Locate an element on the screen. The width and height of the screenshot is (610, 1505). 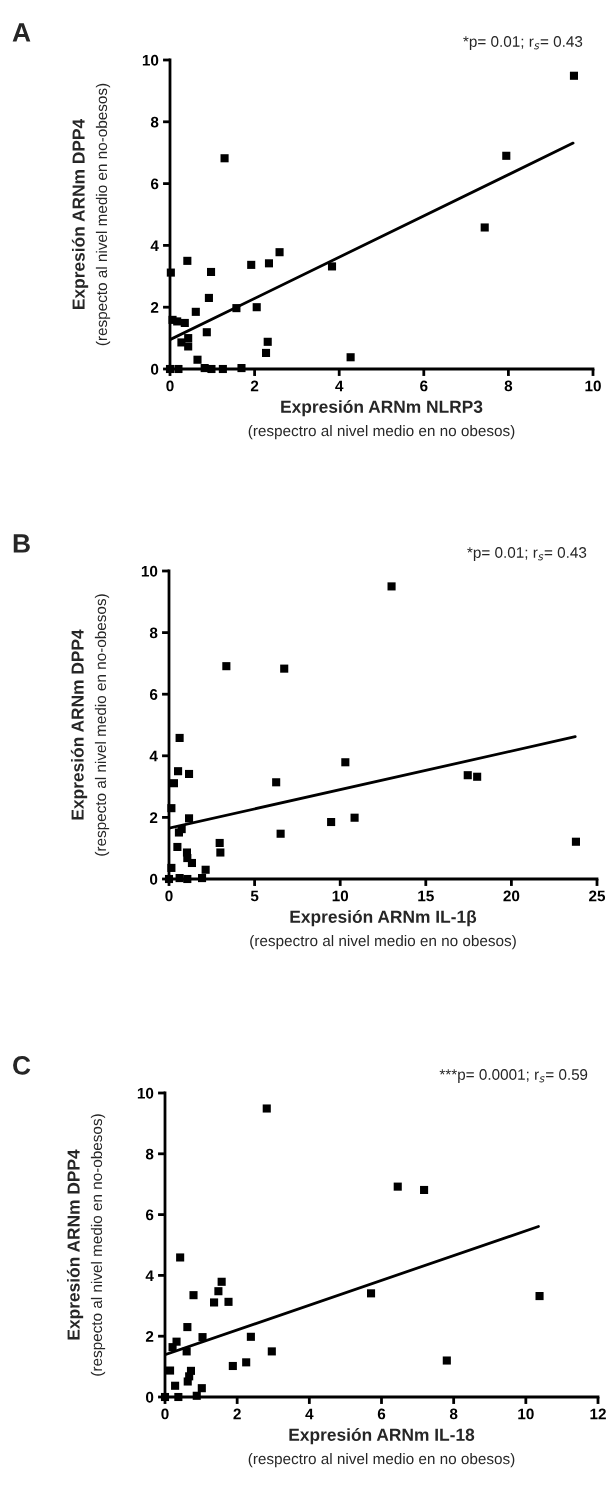
x-tick-label: 12 is located at coordinates (598, 1414).